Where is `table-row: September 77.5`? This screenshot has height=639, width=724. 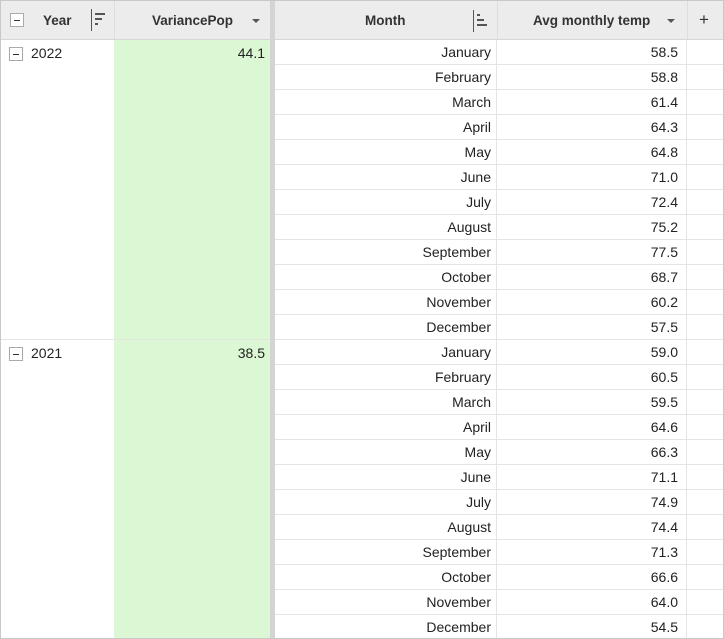 table-row: September 77.5 is located at coordinates (499, 252).